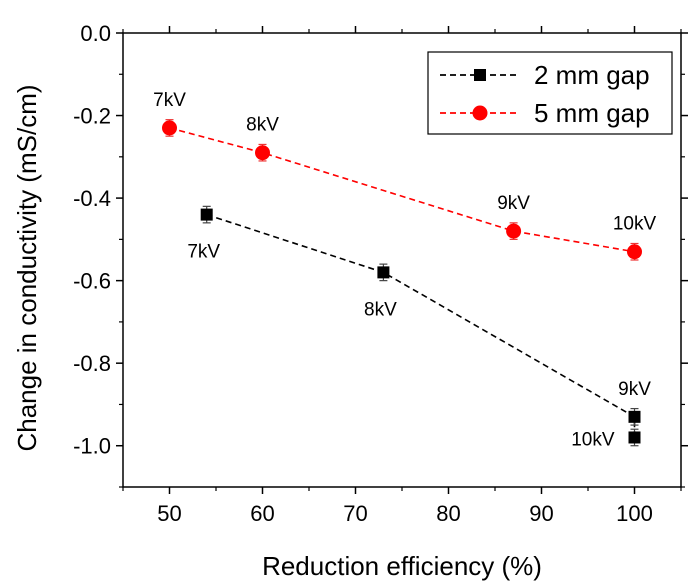 The image size is (698, 585). I want to click on y-tick-label: -0.2, so click(92, 116).